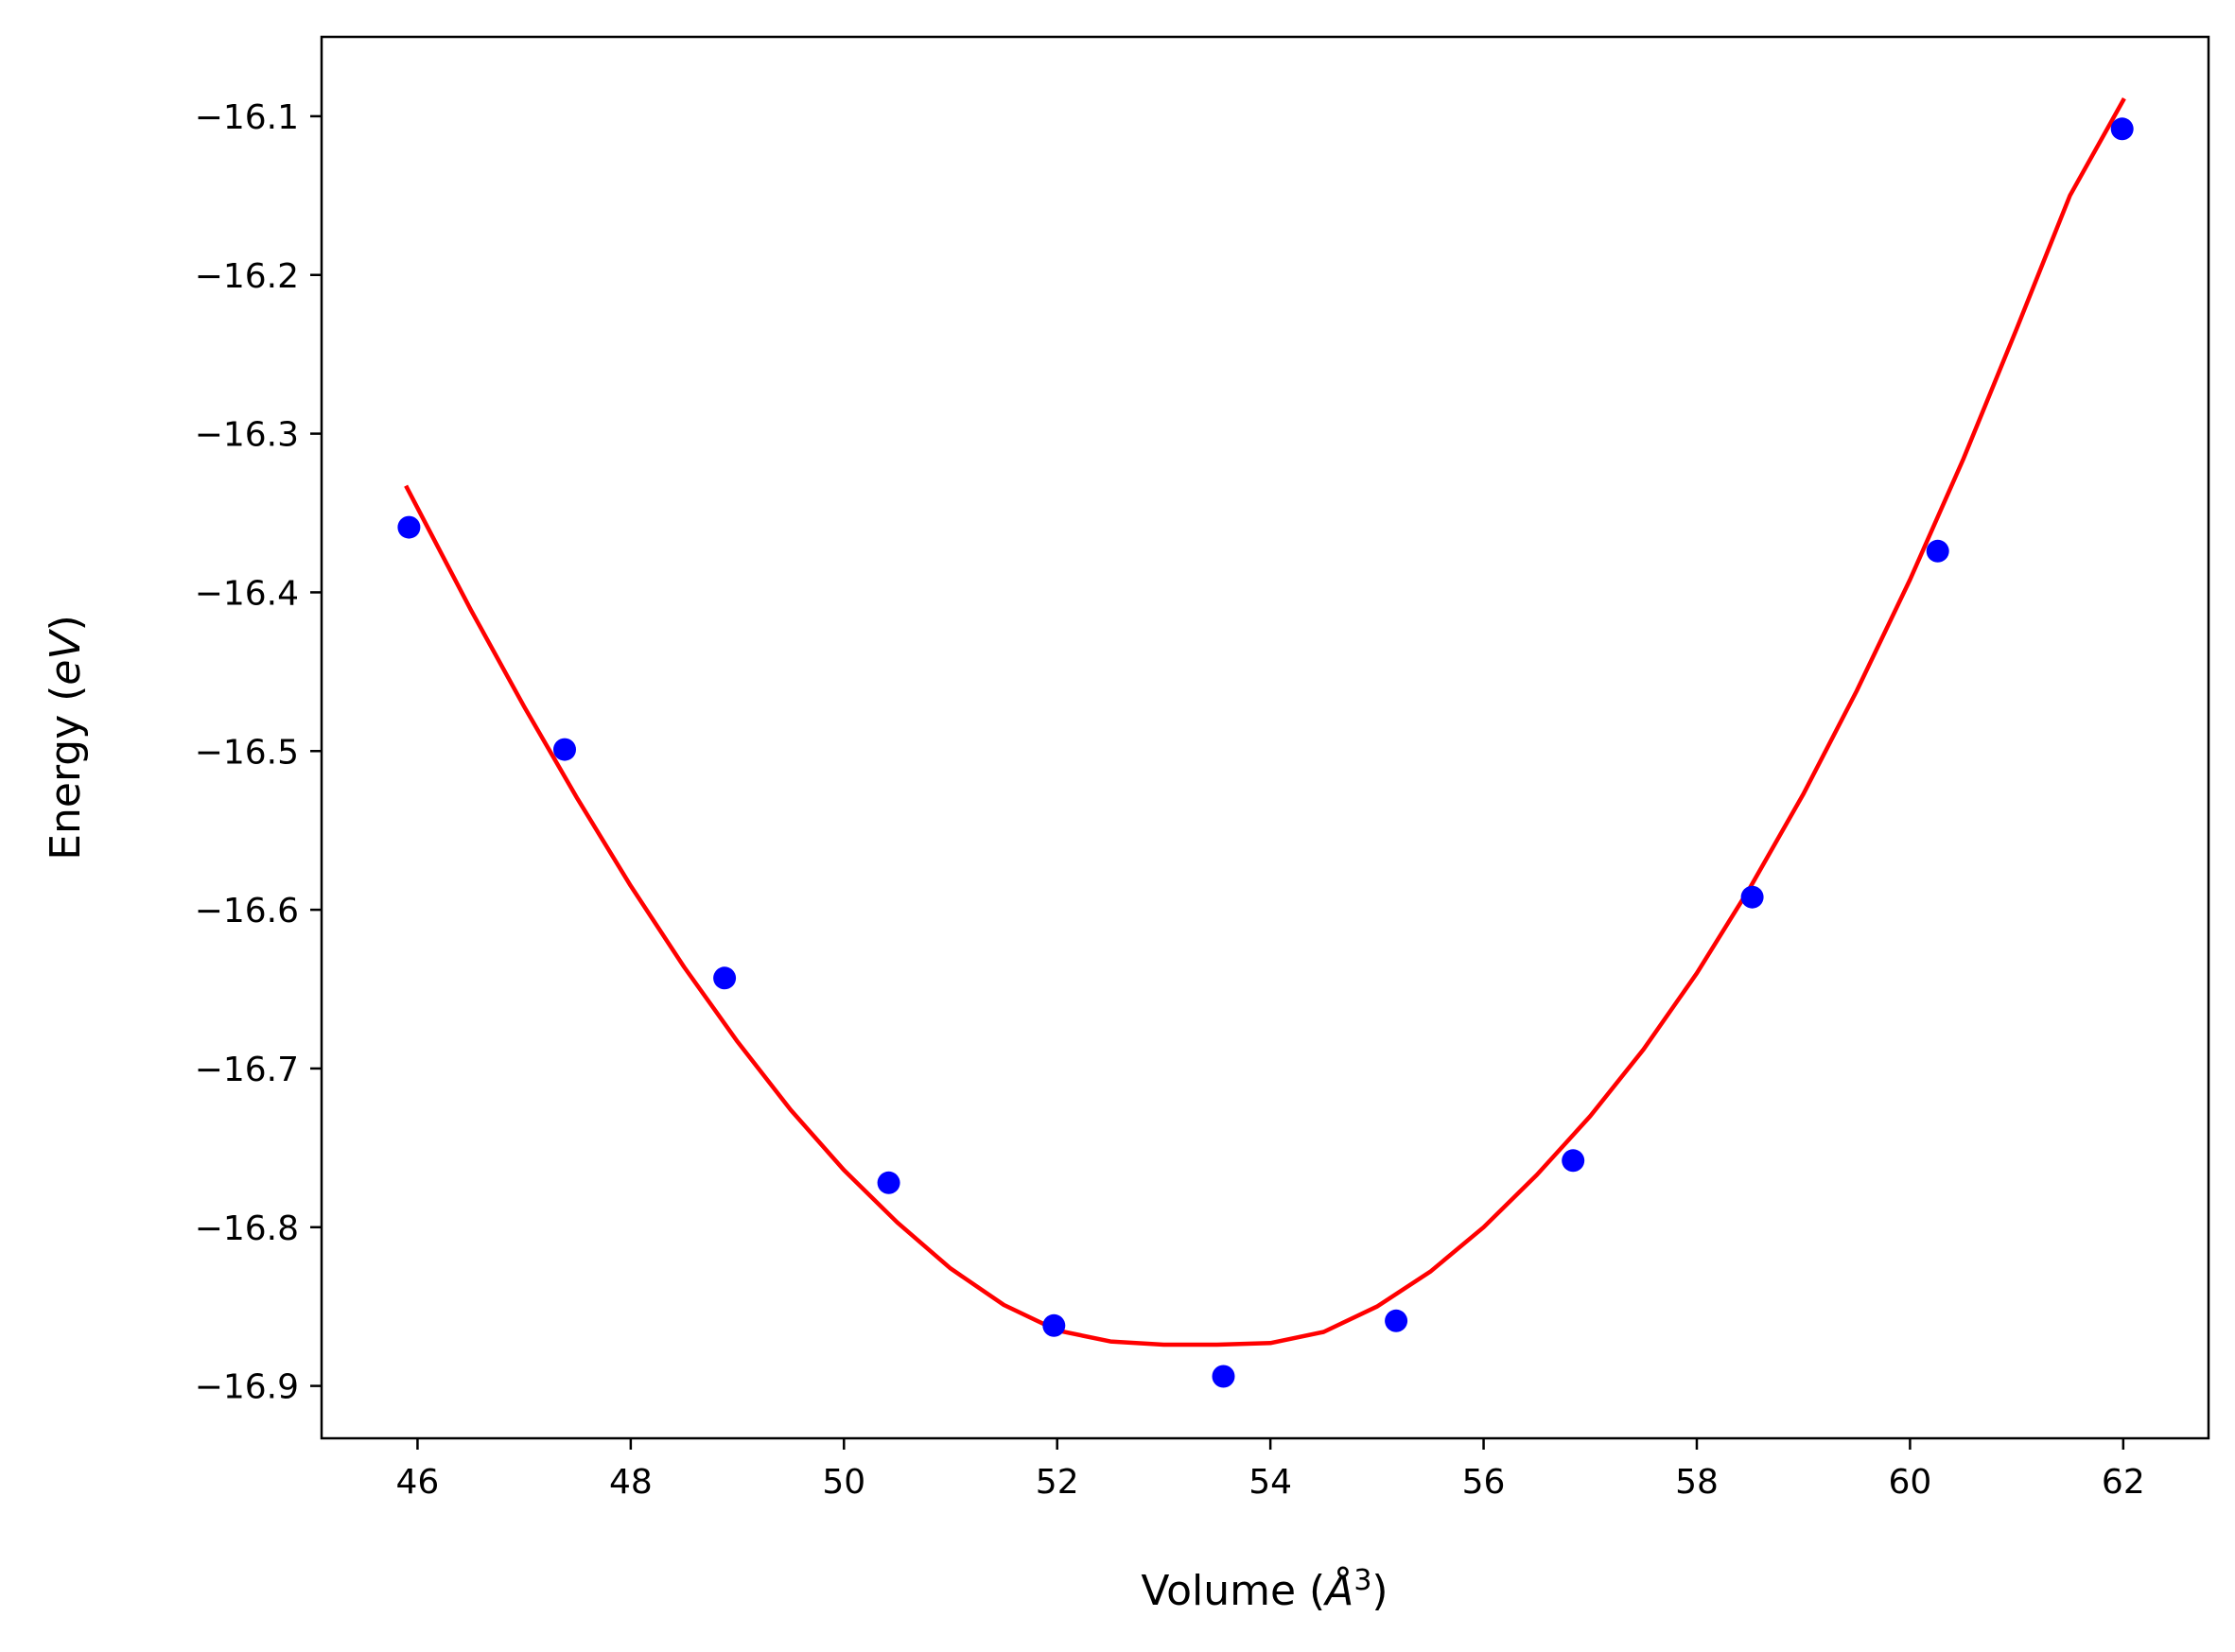  What do you see at coordinates (247, 118) in the screenshot?
I see `y-tick-label: −16.1` at bounding box center [247, 118].